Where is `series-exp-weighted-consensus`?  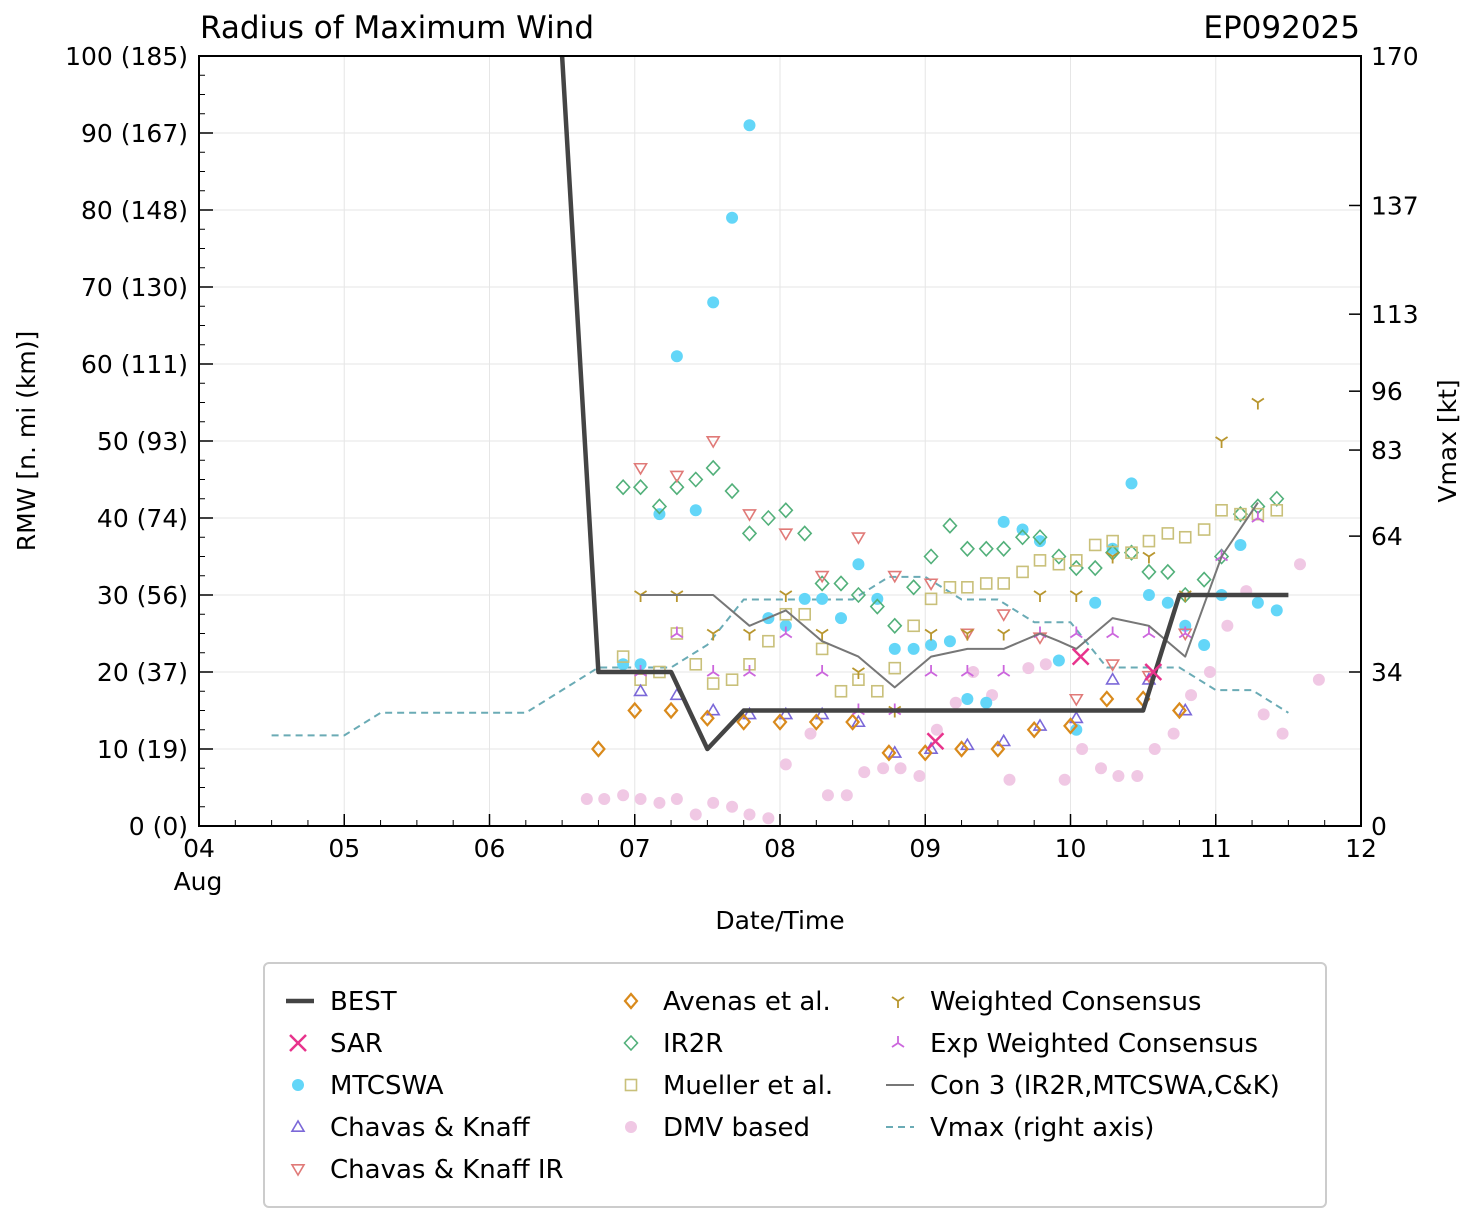 series-exp-weighted-consensus is located at coordinates (949, 613).